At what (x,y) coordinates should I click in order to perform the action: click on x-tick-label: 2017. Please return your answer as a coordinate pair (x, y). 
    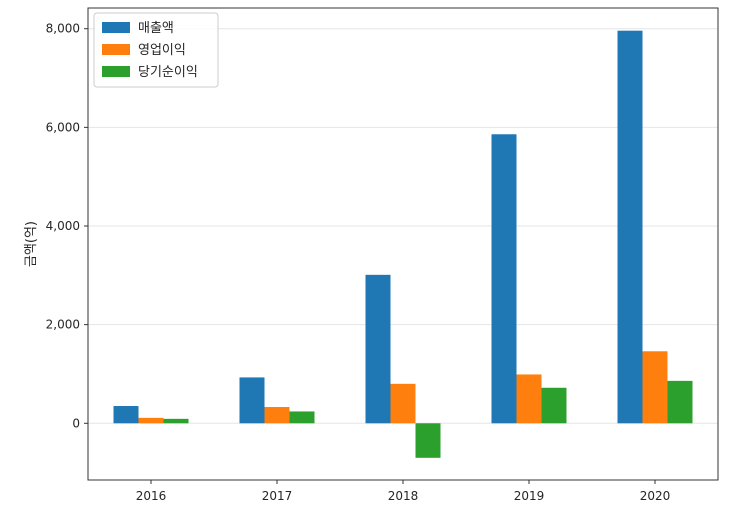
    Looking at the image, I should click on (277, 496).